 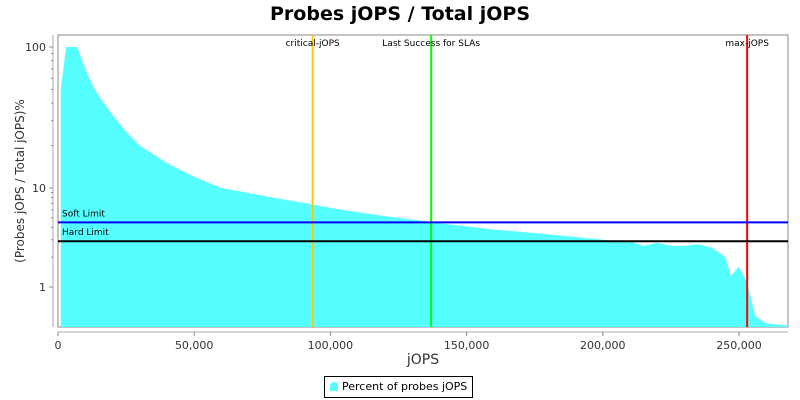 What do you see at coordinates (313, 44) in the screenshot?
I see `marker-label: critical-jOPS` at bounding box center [313, 44].